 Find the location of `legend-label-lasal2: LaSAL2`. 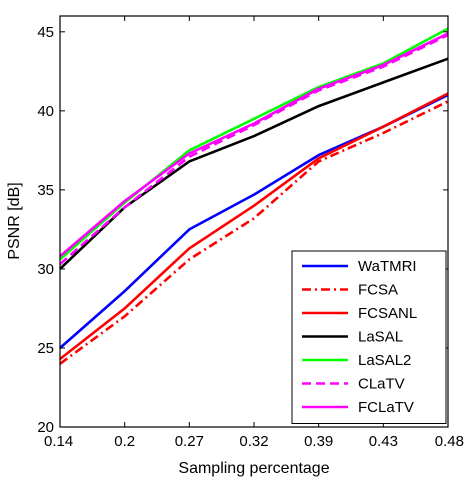

legend-label-lasal2: LaSAL2 is located at coordinates (384, 360).